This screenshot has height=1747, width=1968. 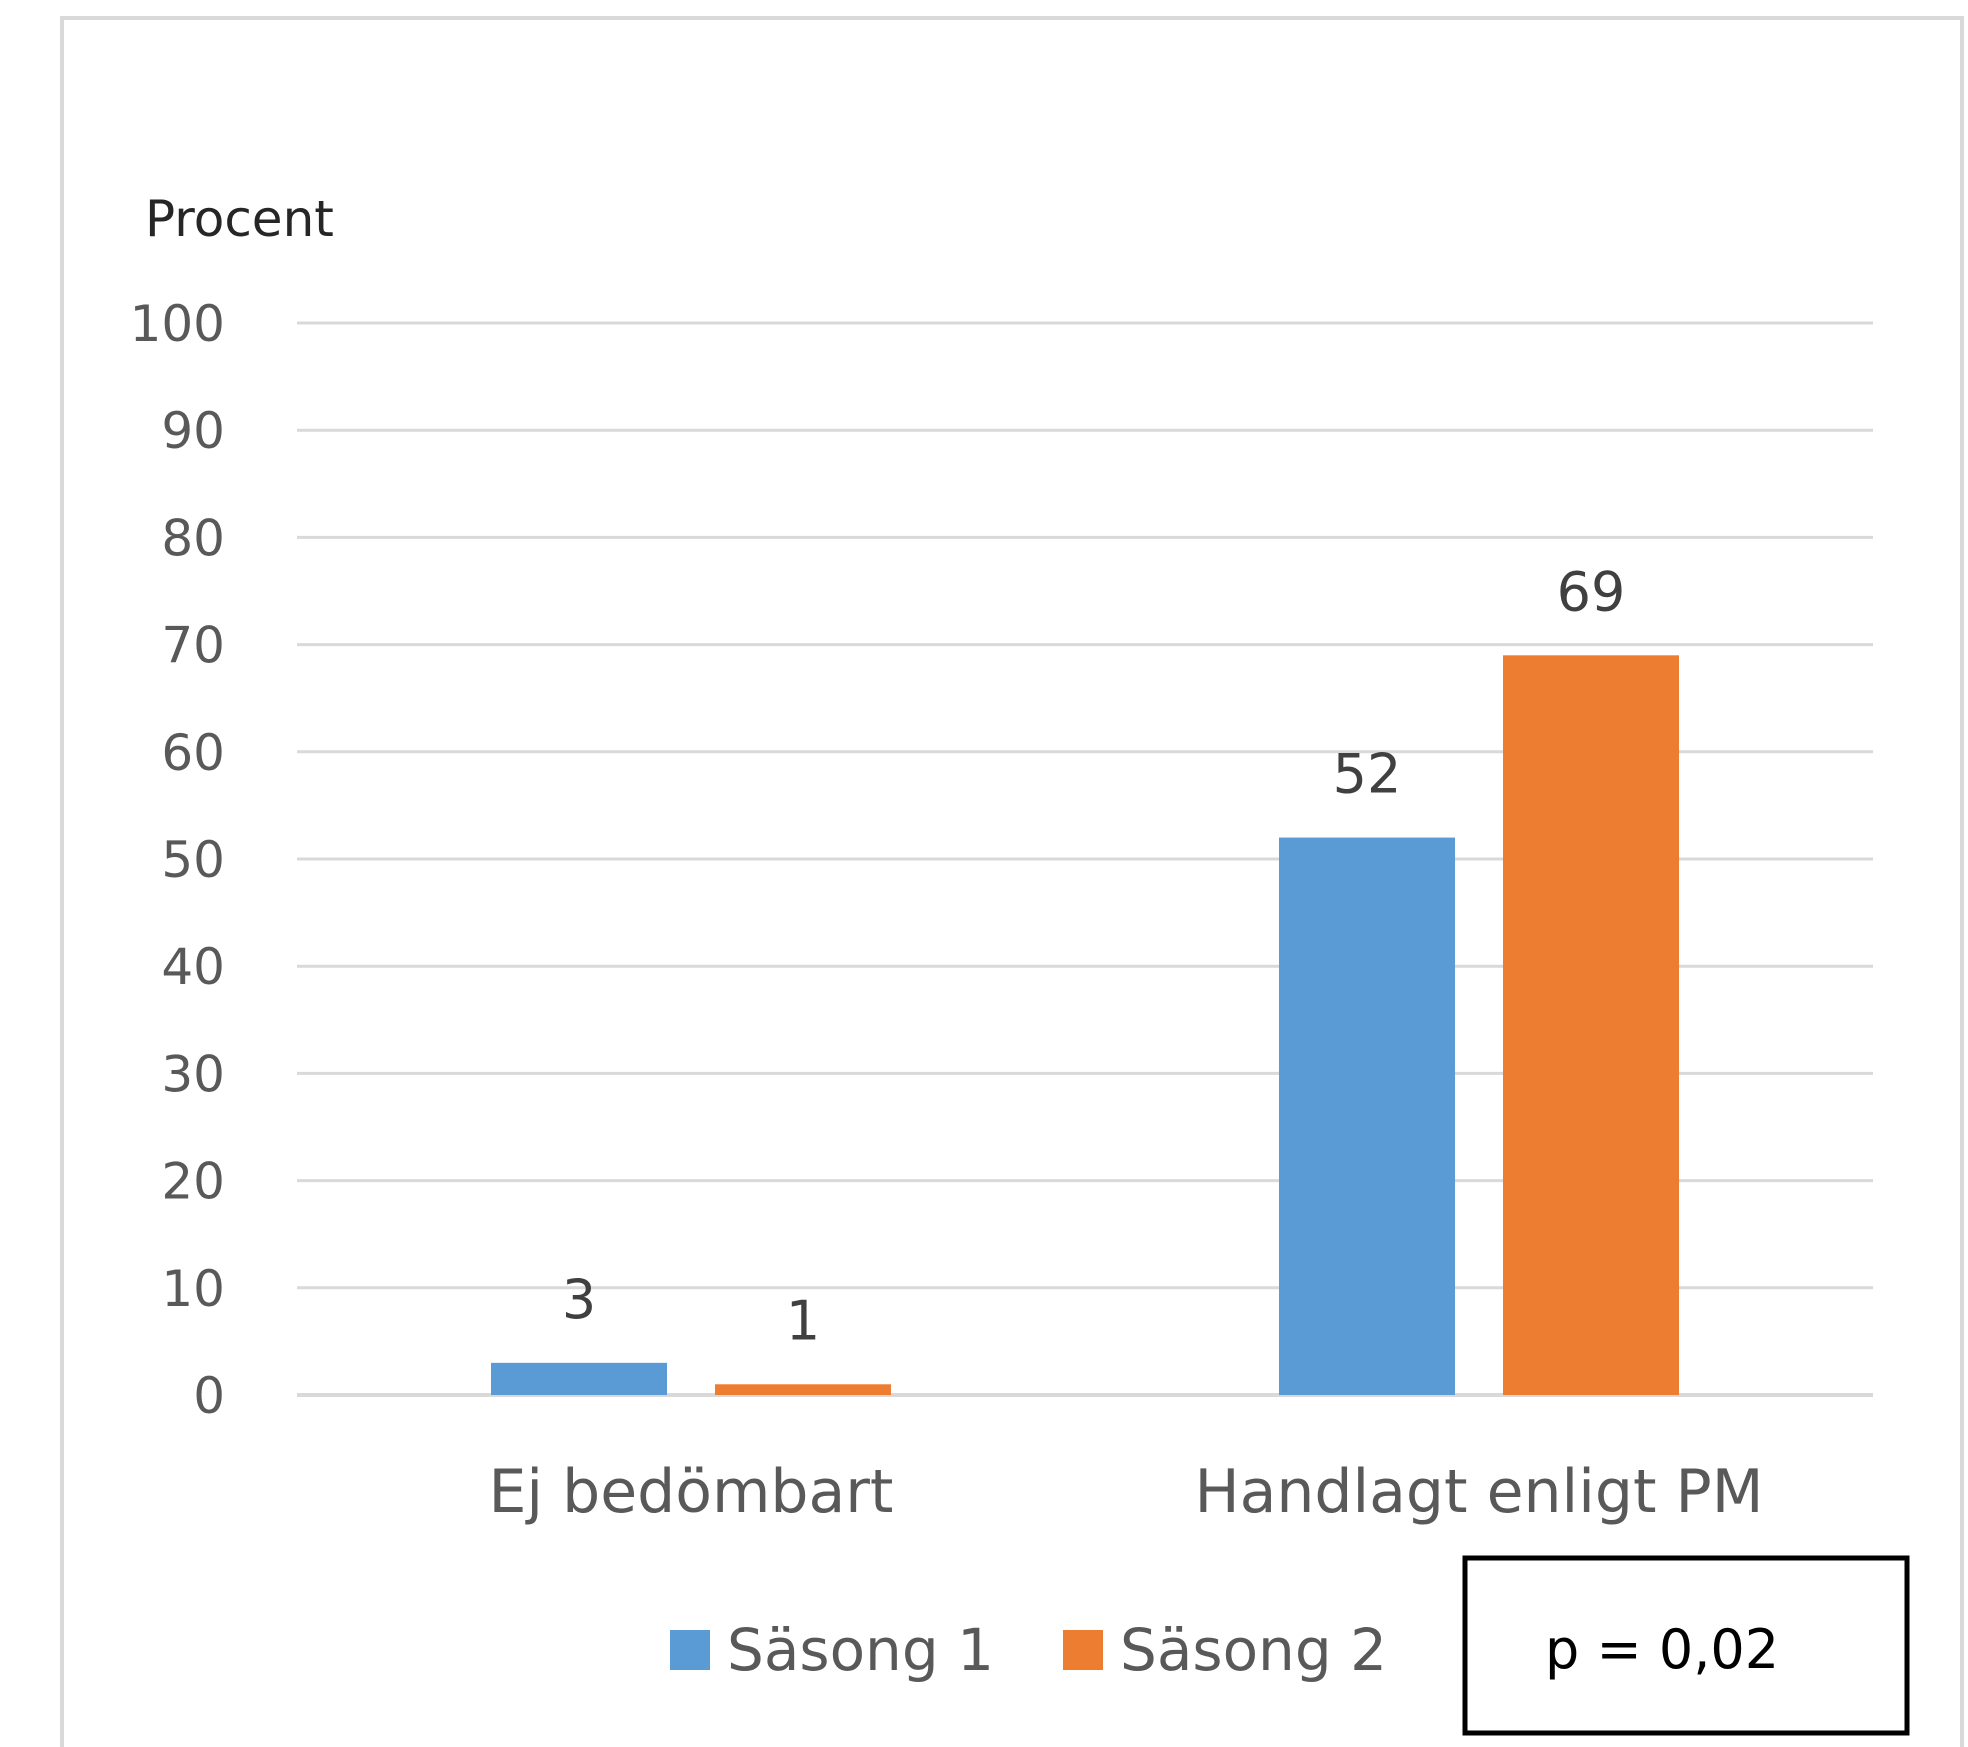 I want to click on x-axis-categories: Ej bedömbart Handlagt enligt PM, so click(x=1126, y=1492).